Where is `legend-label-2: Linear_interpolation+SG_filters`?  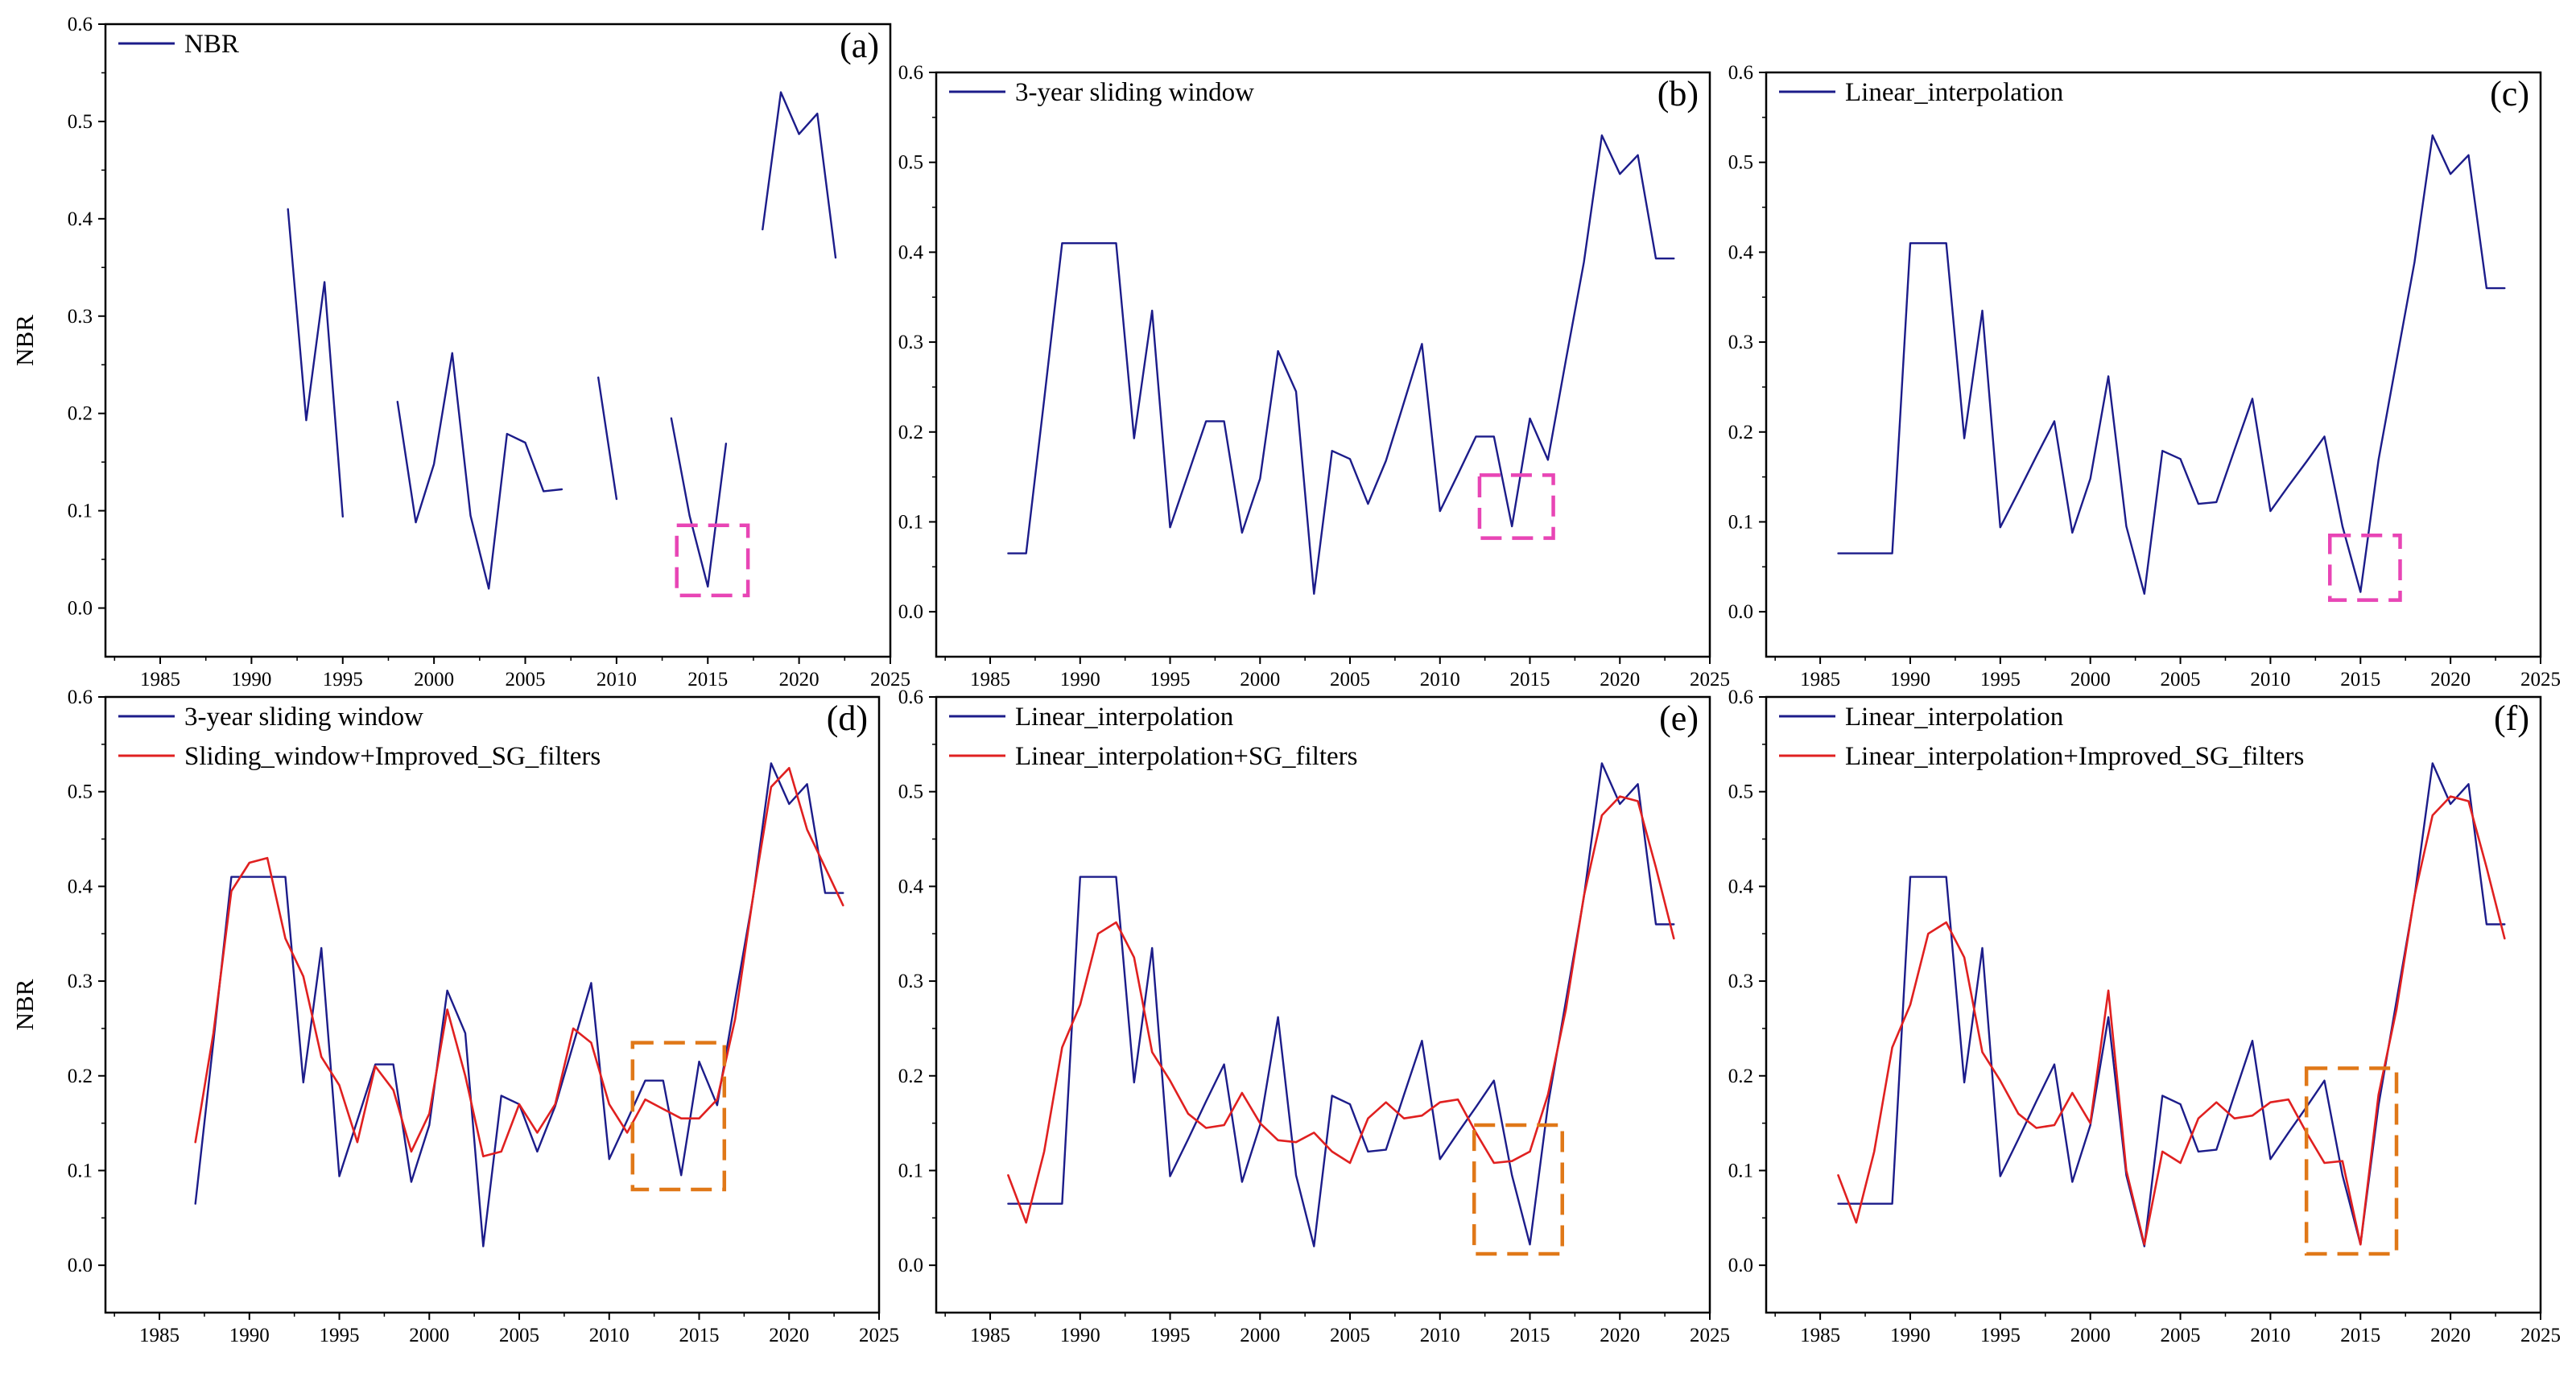
legend-label-2: Linear_interpolation+SG_filters is located at coordinates (1186, 756).